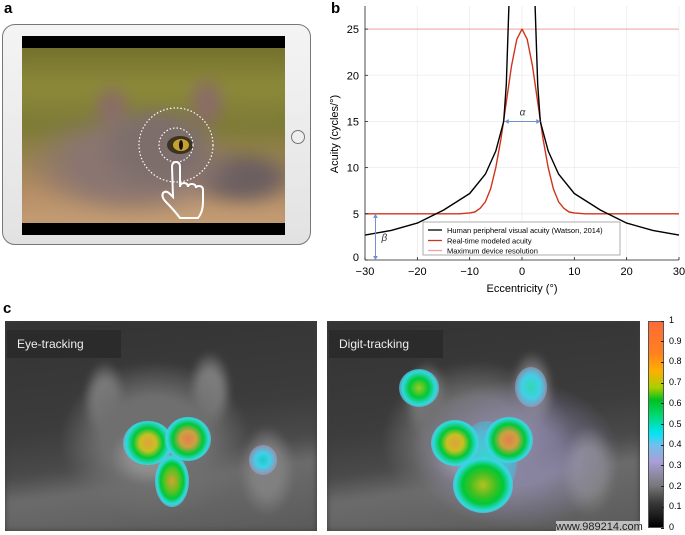  What do you see at coordinates (7, 308) in the screenshot?
I see `panel-c-label: c` at bounding box center [7, 308].